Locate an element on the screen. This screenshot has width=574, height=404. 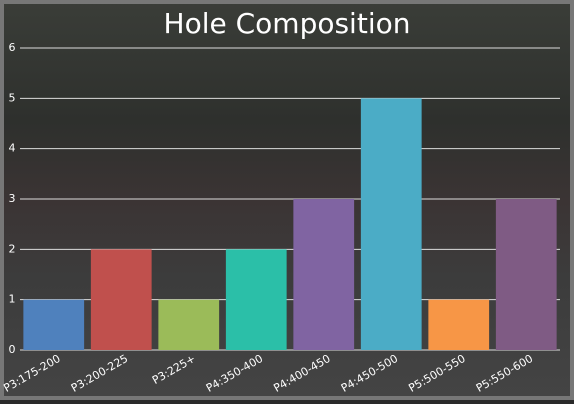
y-tick-label: 5 is located at coordinates (12, 97).